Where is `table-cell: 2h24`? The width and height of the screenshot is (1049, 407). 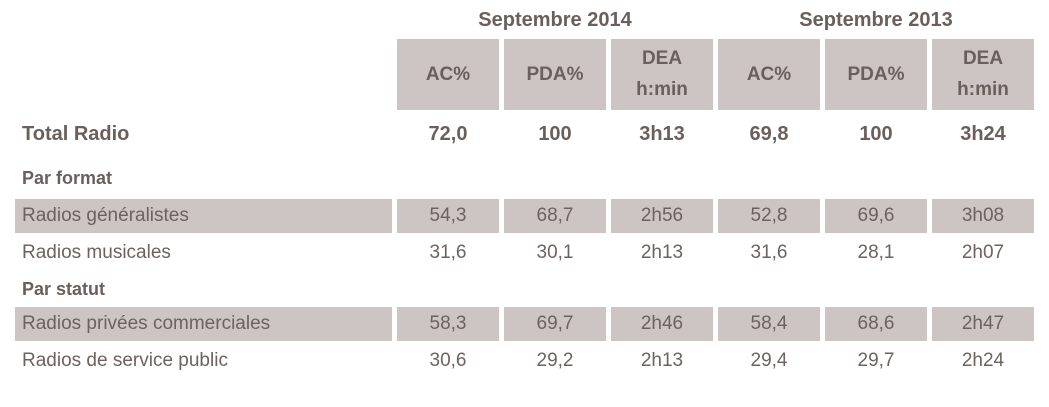 table-cell: 2h24 is located at coordinates (983, 360).